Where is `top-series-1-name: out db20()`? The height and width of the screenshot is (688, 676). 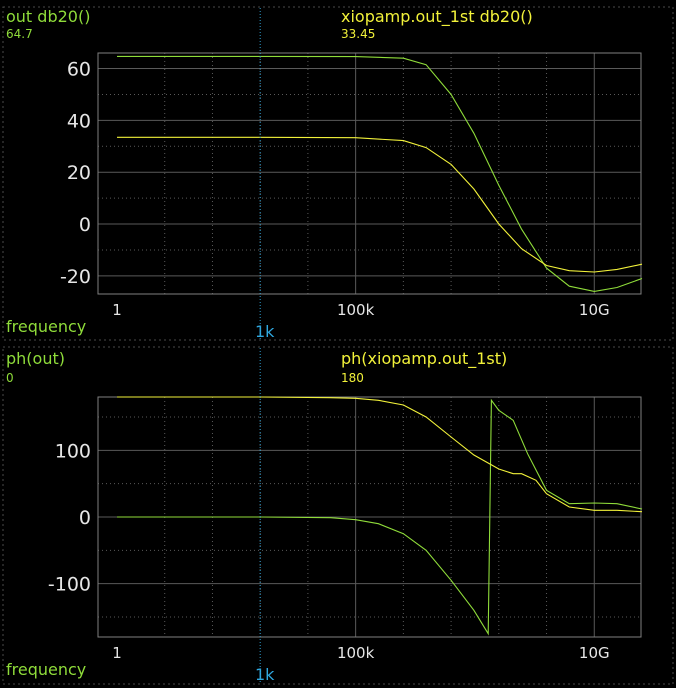 top-series-1-name: out db20() is located at coordinates (48, 16).